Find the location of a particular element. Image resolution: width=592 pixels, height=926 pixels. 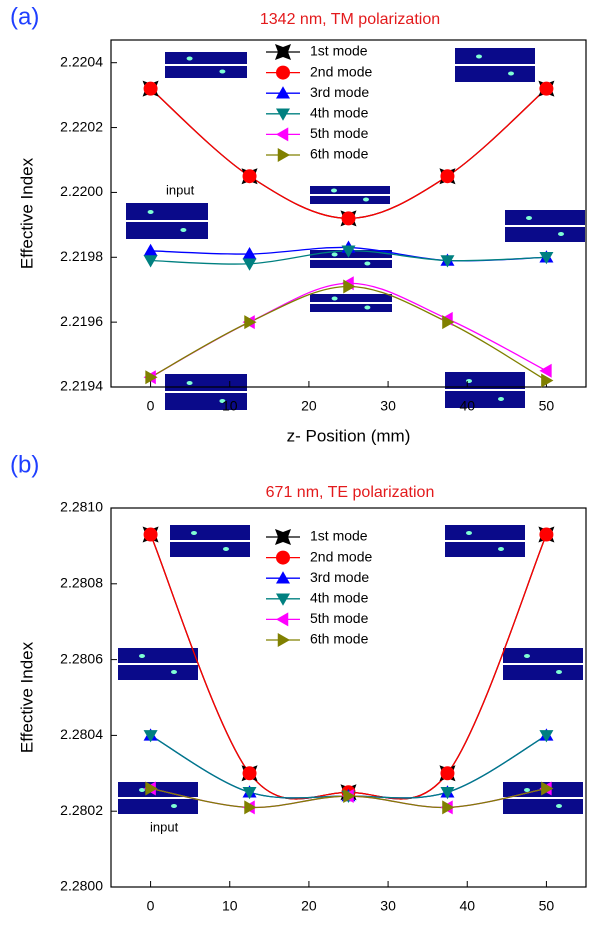

y-tick-label: 2.2200 is located at coordinates (81, 191).